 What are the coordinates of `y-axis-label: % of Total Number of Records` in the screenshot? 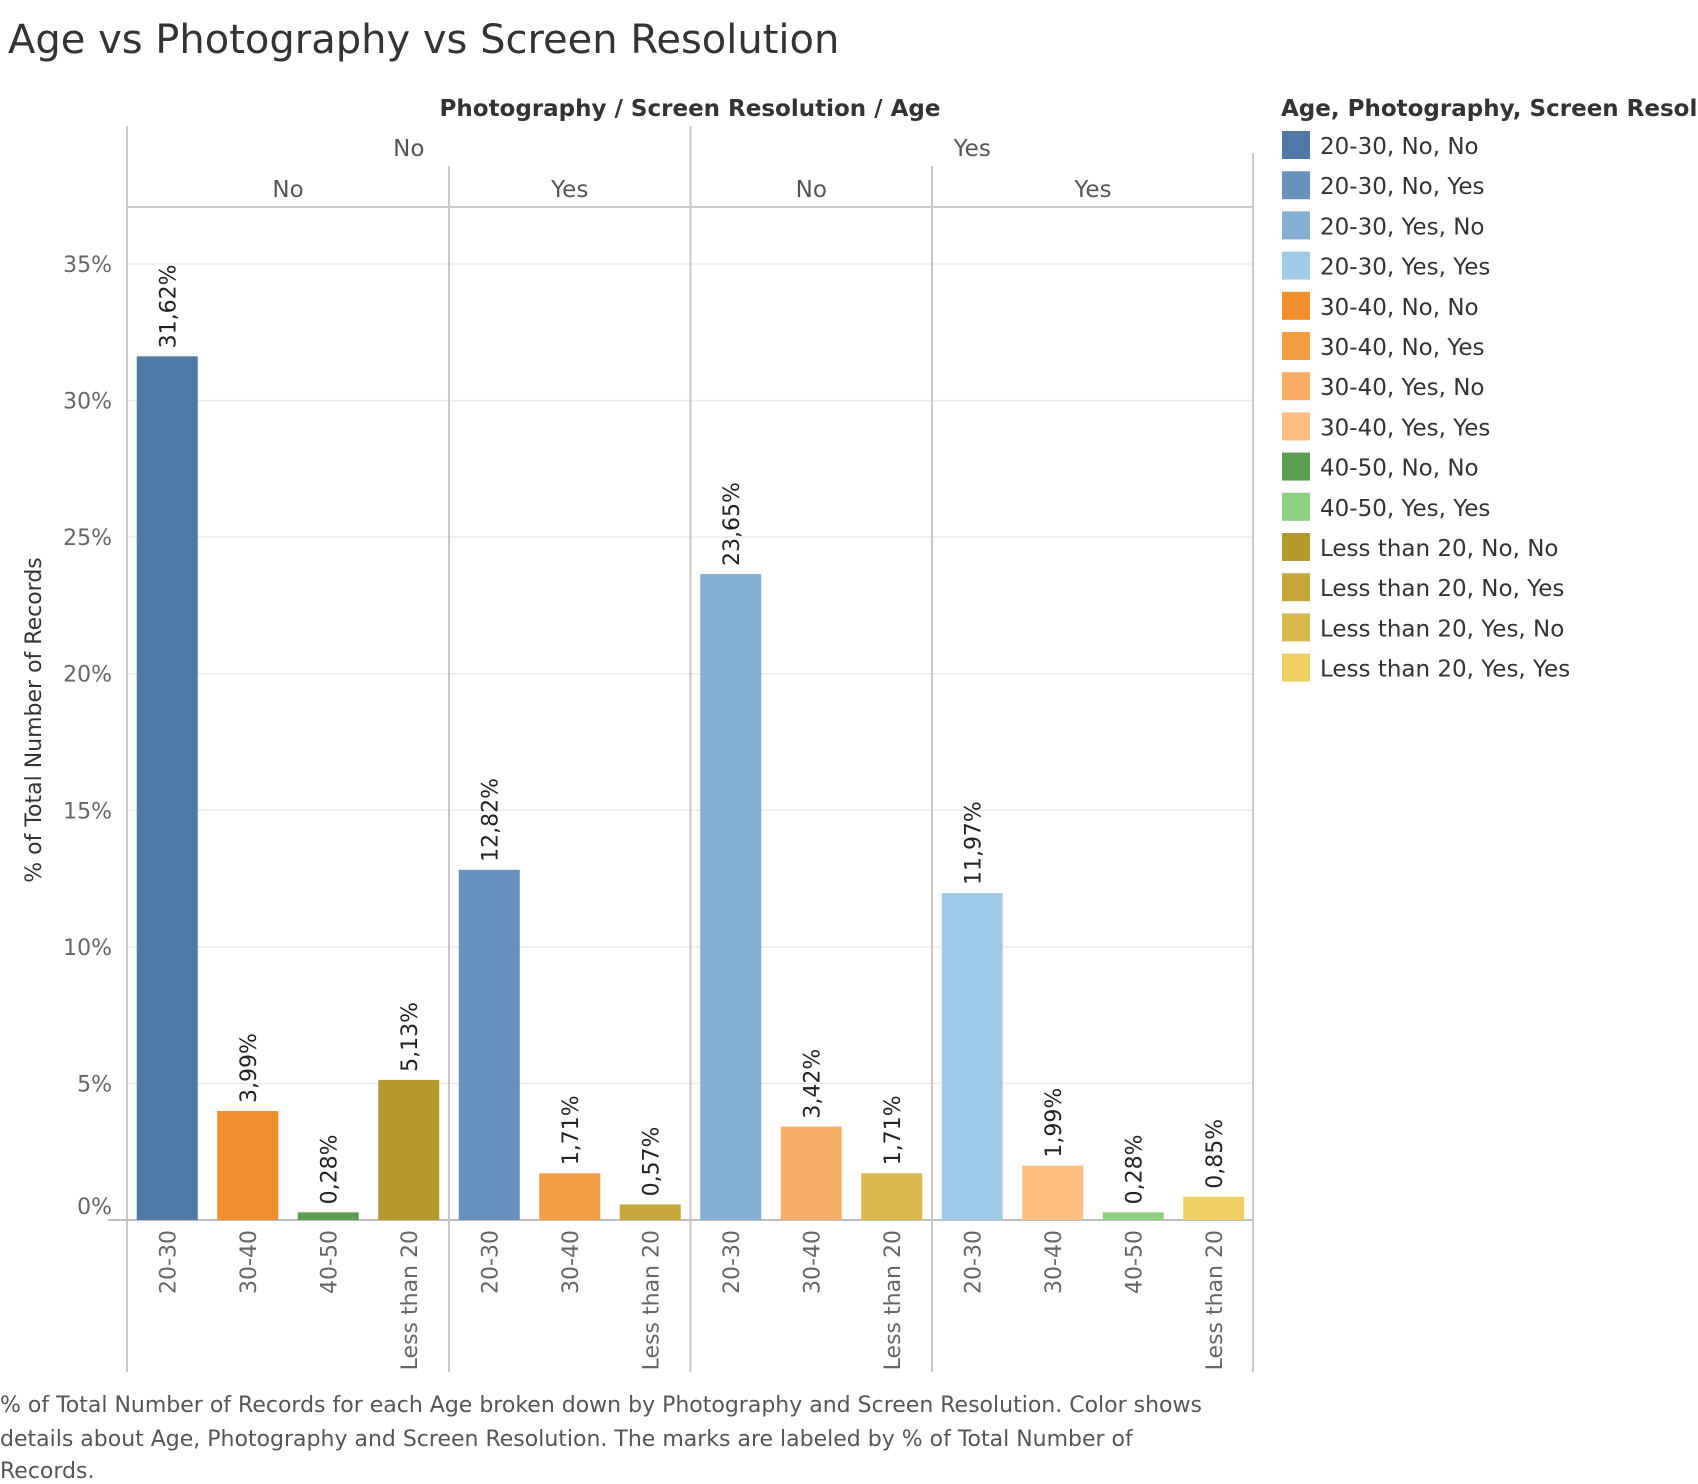 It's located at (34, 720).